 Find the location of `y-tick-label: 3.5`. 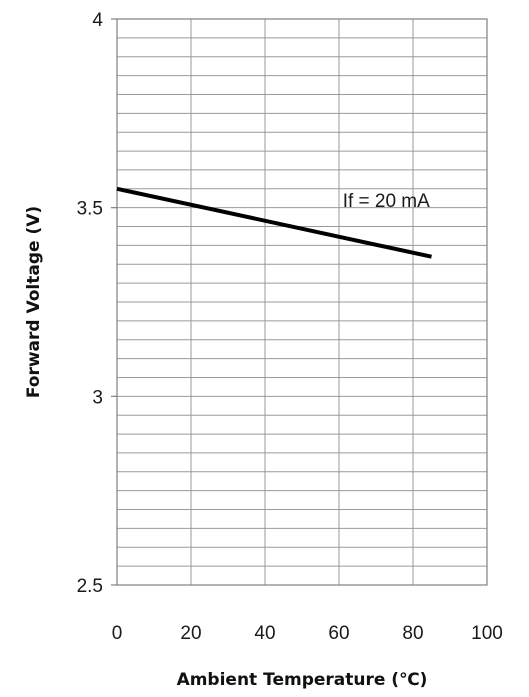

y-tick-label: 3.5 is located at coordinates (90, 209).